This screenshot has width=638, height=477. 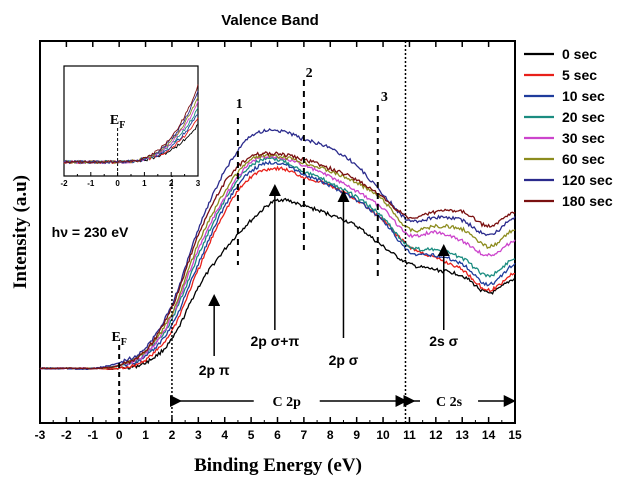 I want to click on x-tick-label: 3, so click(x=198, y=435).